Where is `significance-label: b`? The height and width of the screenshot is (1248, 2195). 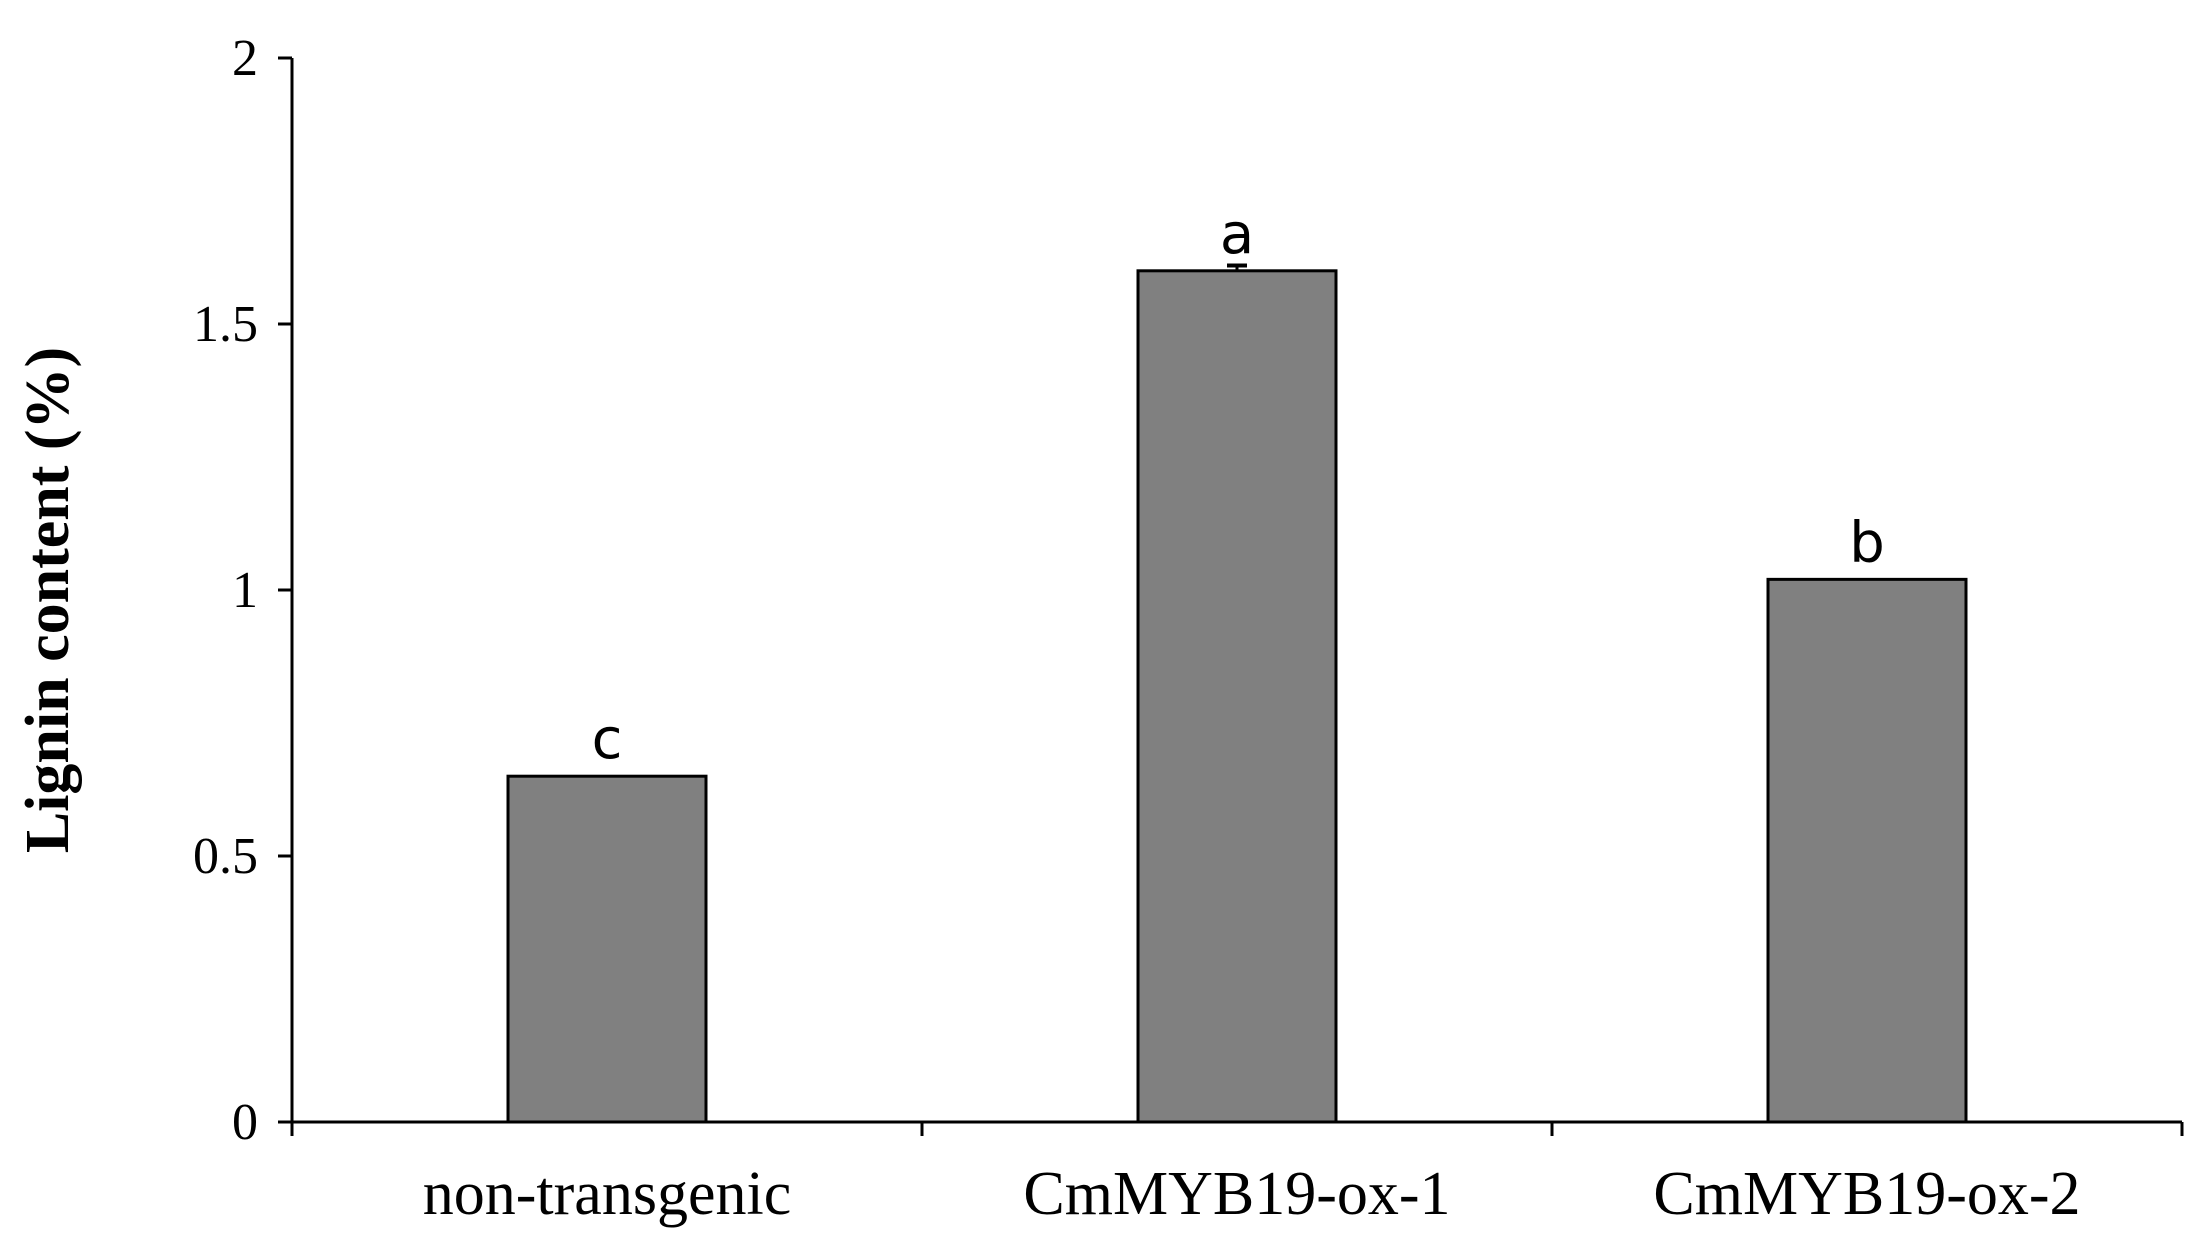 significance-label: b is located at coordinates (1867, 542).